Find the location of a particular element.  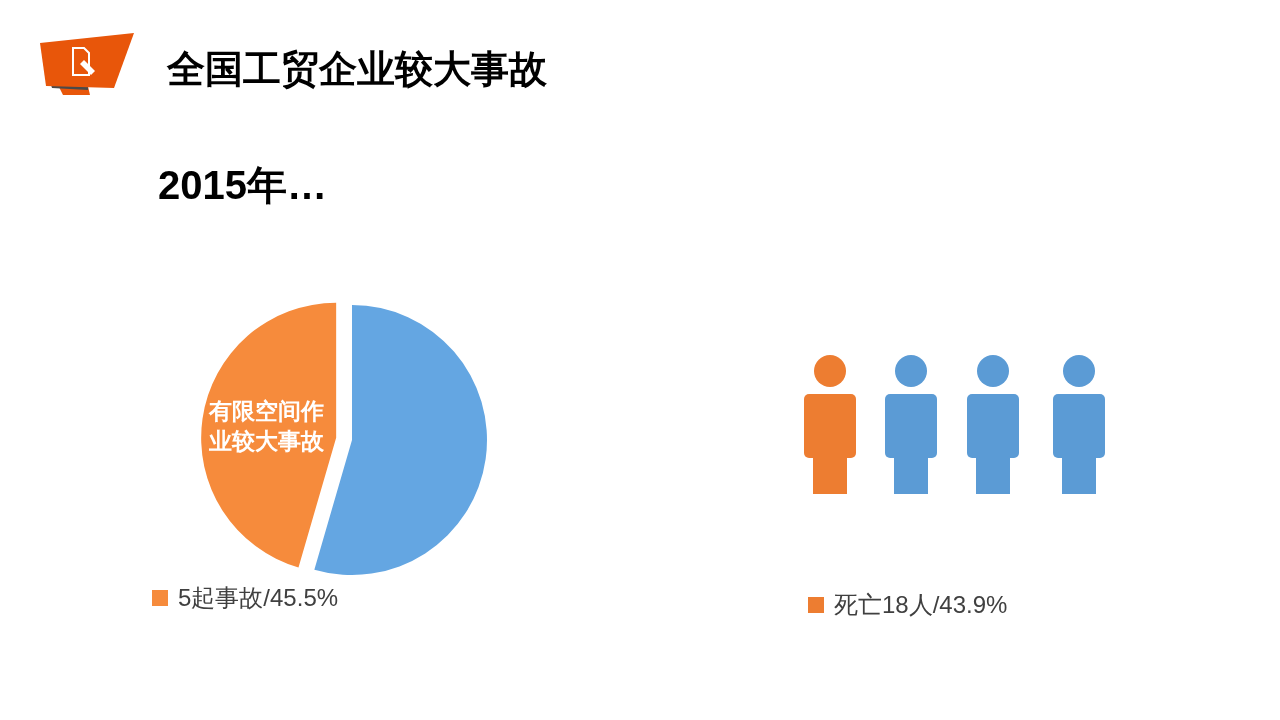

text: 有限空间作业较大事故 is located at coordinates (266, 426).